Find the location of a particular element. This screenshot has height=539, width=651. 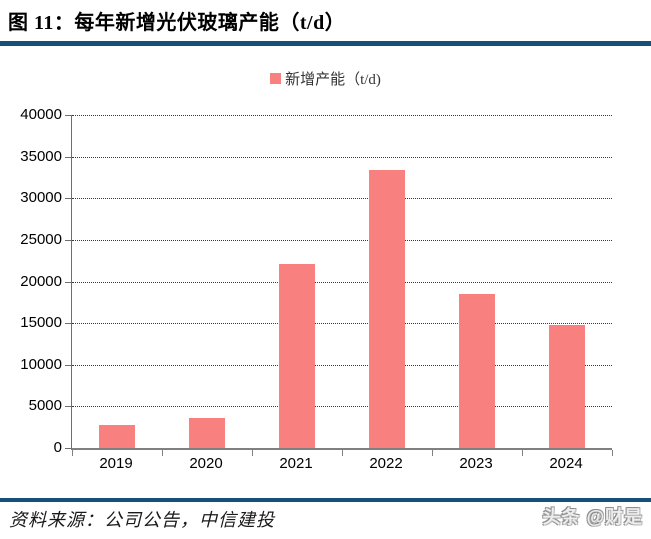

chart-legend: 新增产能（t/d) is located at coordinates (325, 78).